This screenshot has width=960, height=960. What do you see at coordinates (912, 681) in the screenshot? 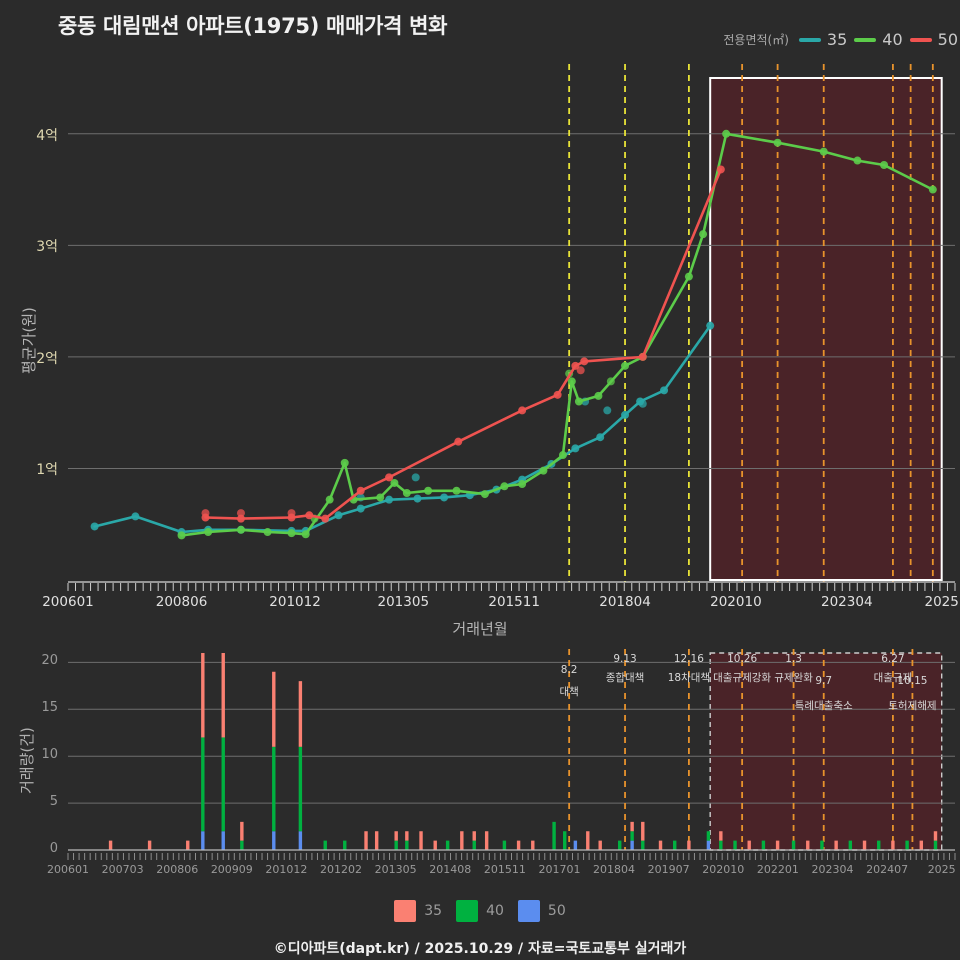
I see `annotation-date: 10.15` at bounding box center [912, 681].